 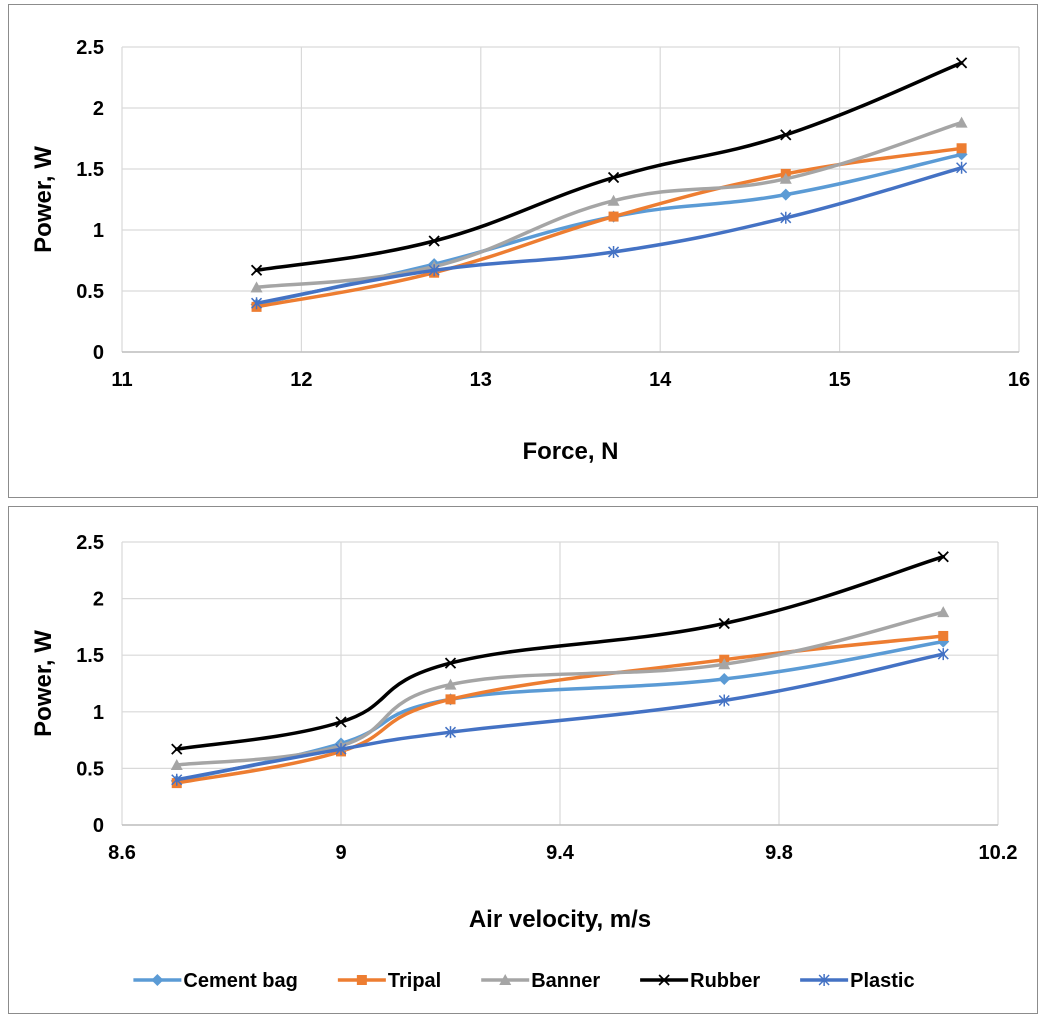 What do you see at coordinates (122, 853) in the screenshot?
I see `velocity-chart-x-tick-label: 8.6` at bounding box center [122, 853].